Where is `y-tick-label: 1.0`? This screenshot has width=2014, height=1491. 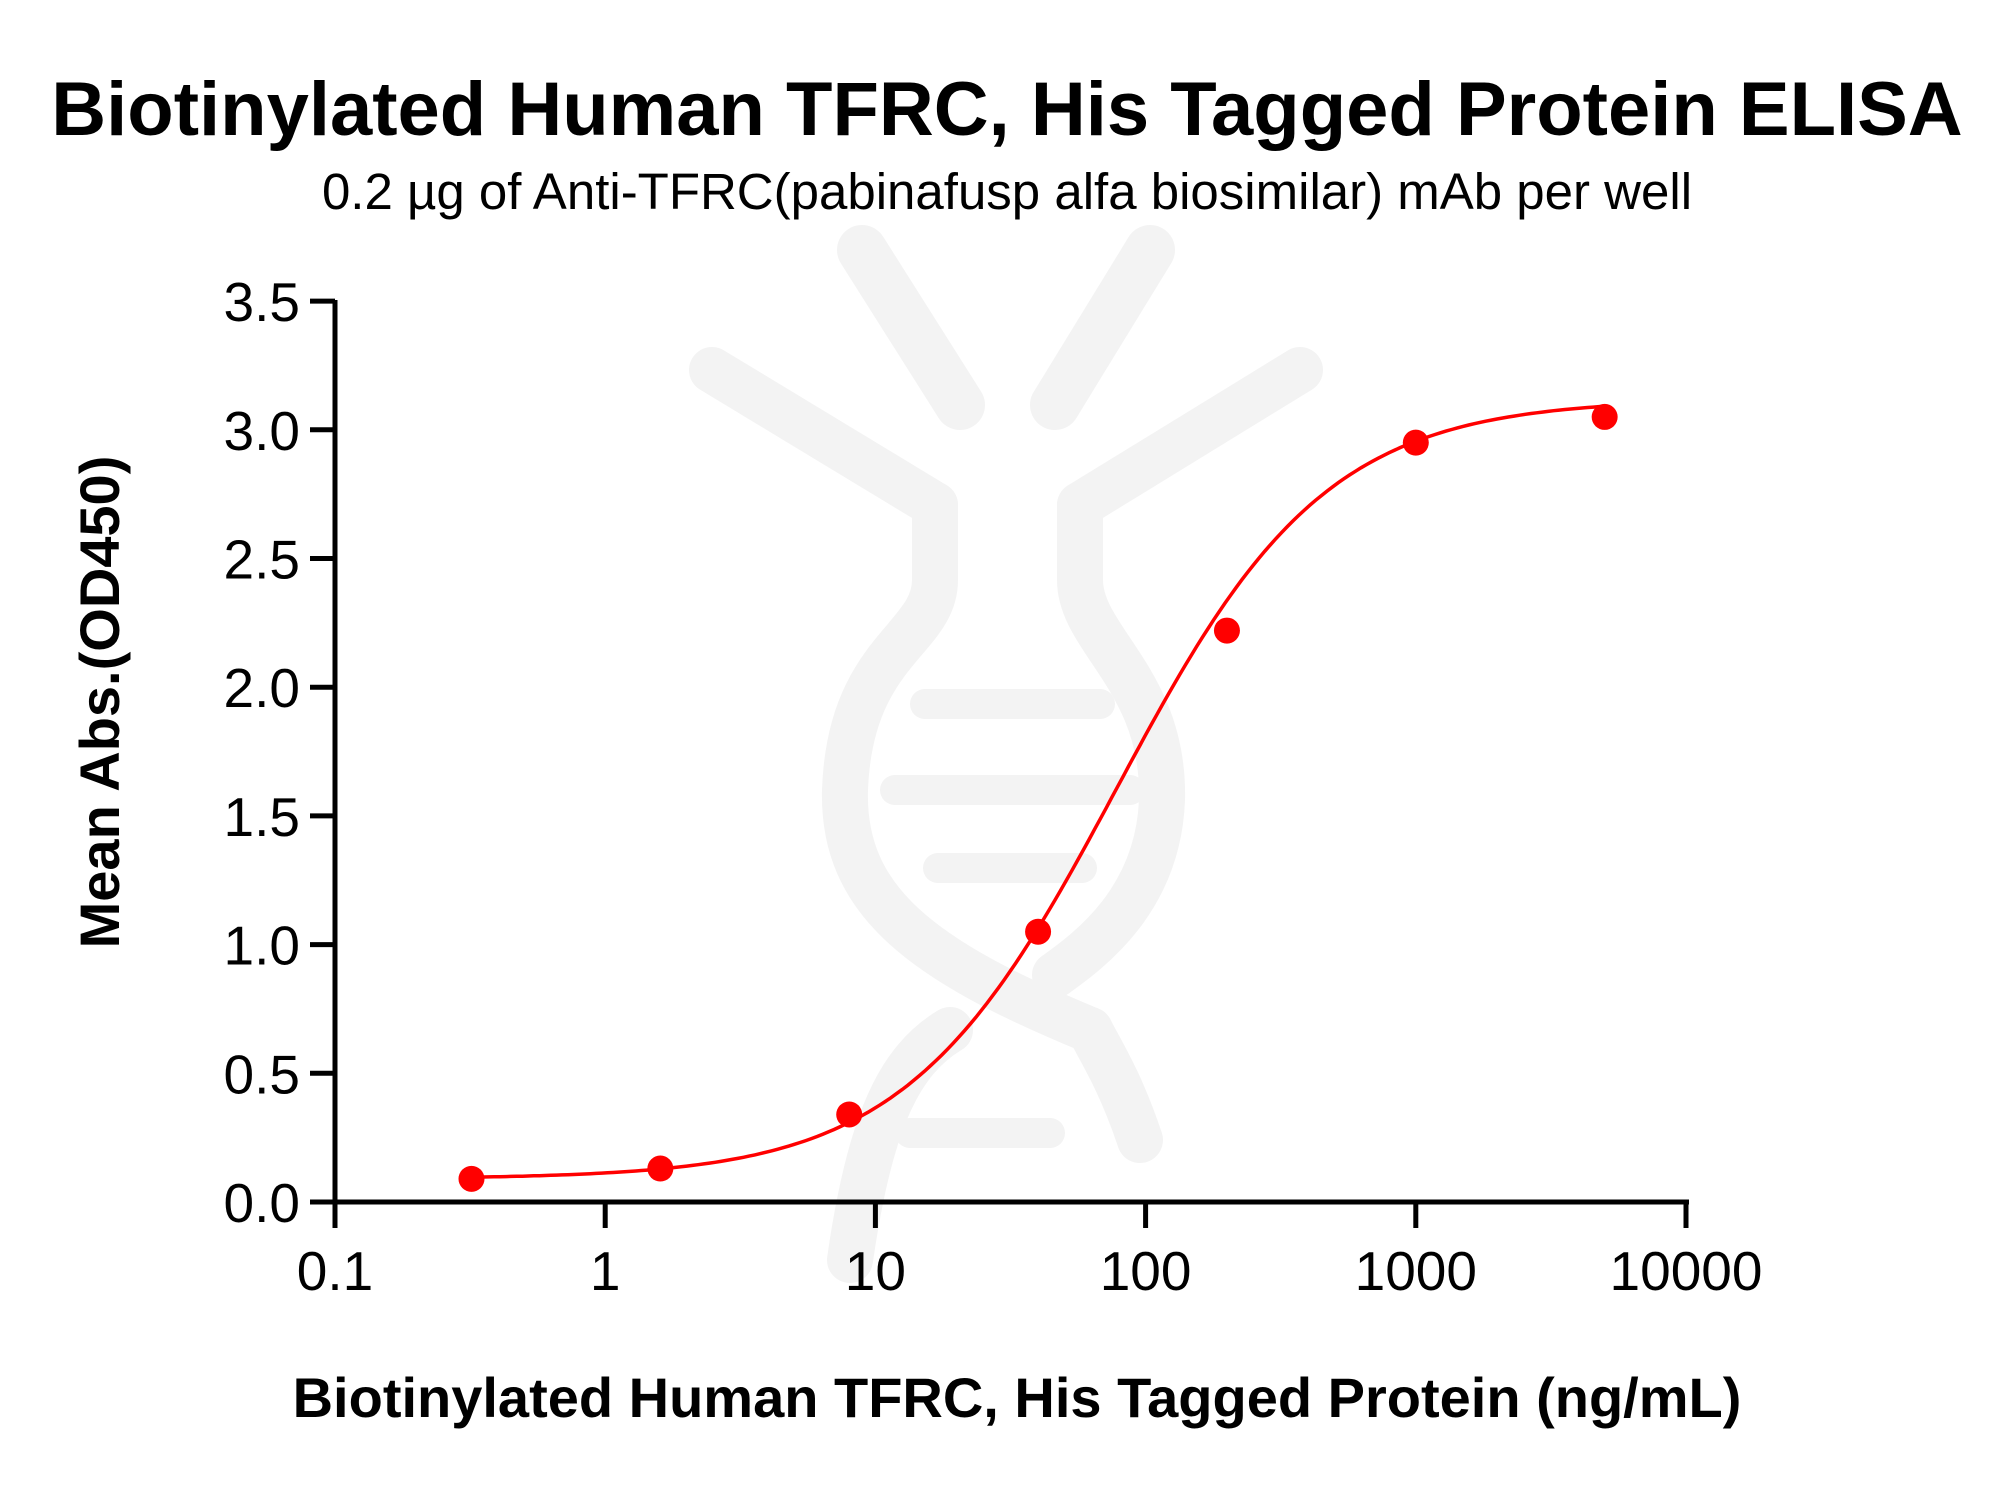
y-tick-label: 1.0 is located at coordinates (262, 946).